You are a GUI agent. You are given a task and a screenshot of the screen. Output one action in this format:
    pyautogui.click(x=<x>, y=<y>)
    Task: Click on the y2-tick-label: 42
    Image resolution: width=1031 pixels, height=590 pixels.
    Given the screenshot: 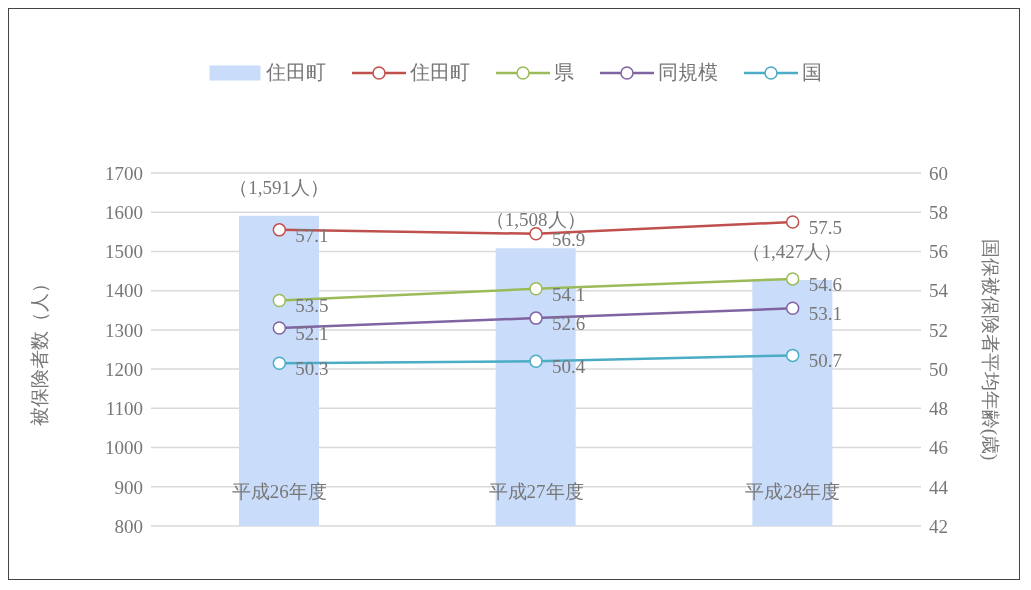 What is the action you would take?
    pyautogui.click(x=938, y=526)
    